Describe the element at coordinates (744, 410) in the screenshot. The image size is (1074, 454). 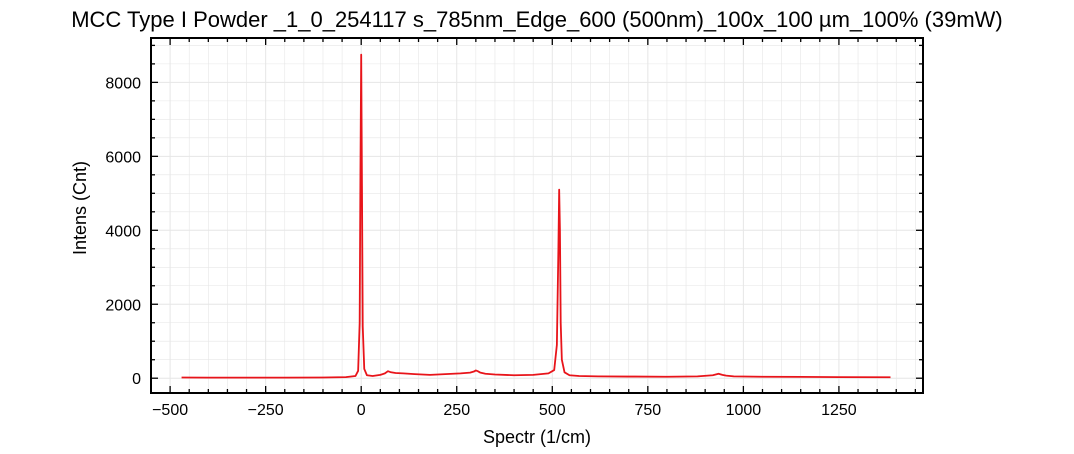
I see `x-tick-label: 1000` at that location.